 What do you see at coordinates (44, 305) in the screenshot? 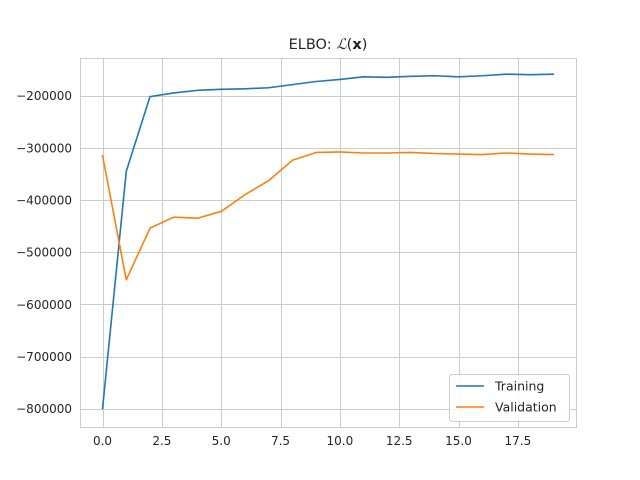
I see `y-tick-label: −600000` at bounding box center [44, 305].